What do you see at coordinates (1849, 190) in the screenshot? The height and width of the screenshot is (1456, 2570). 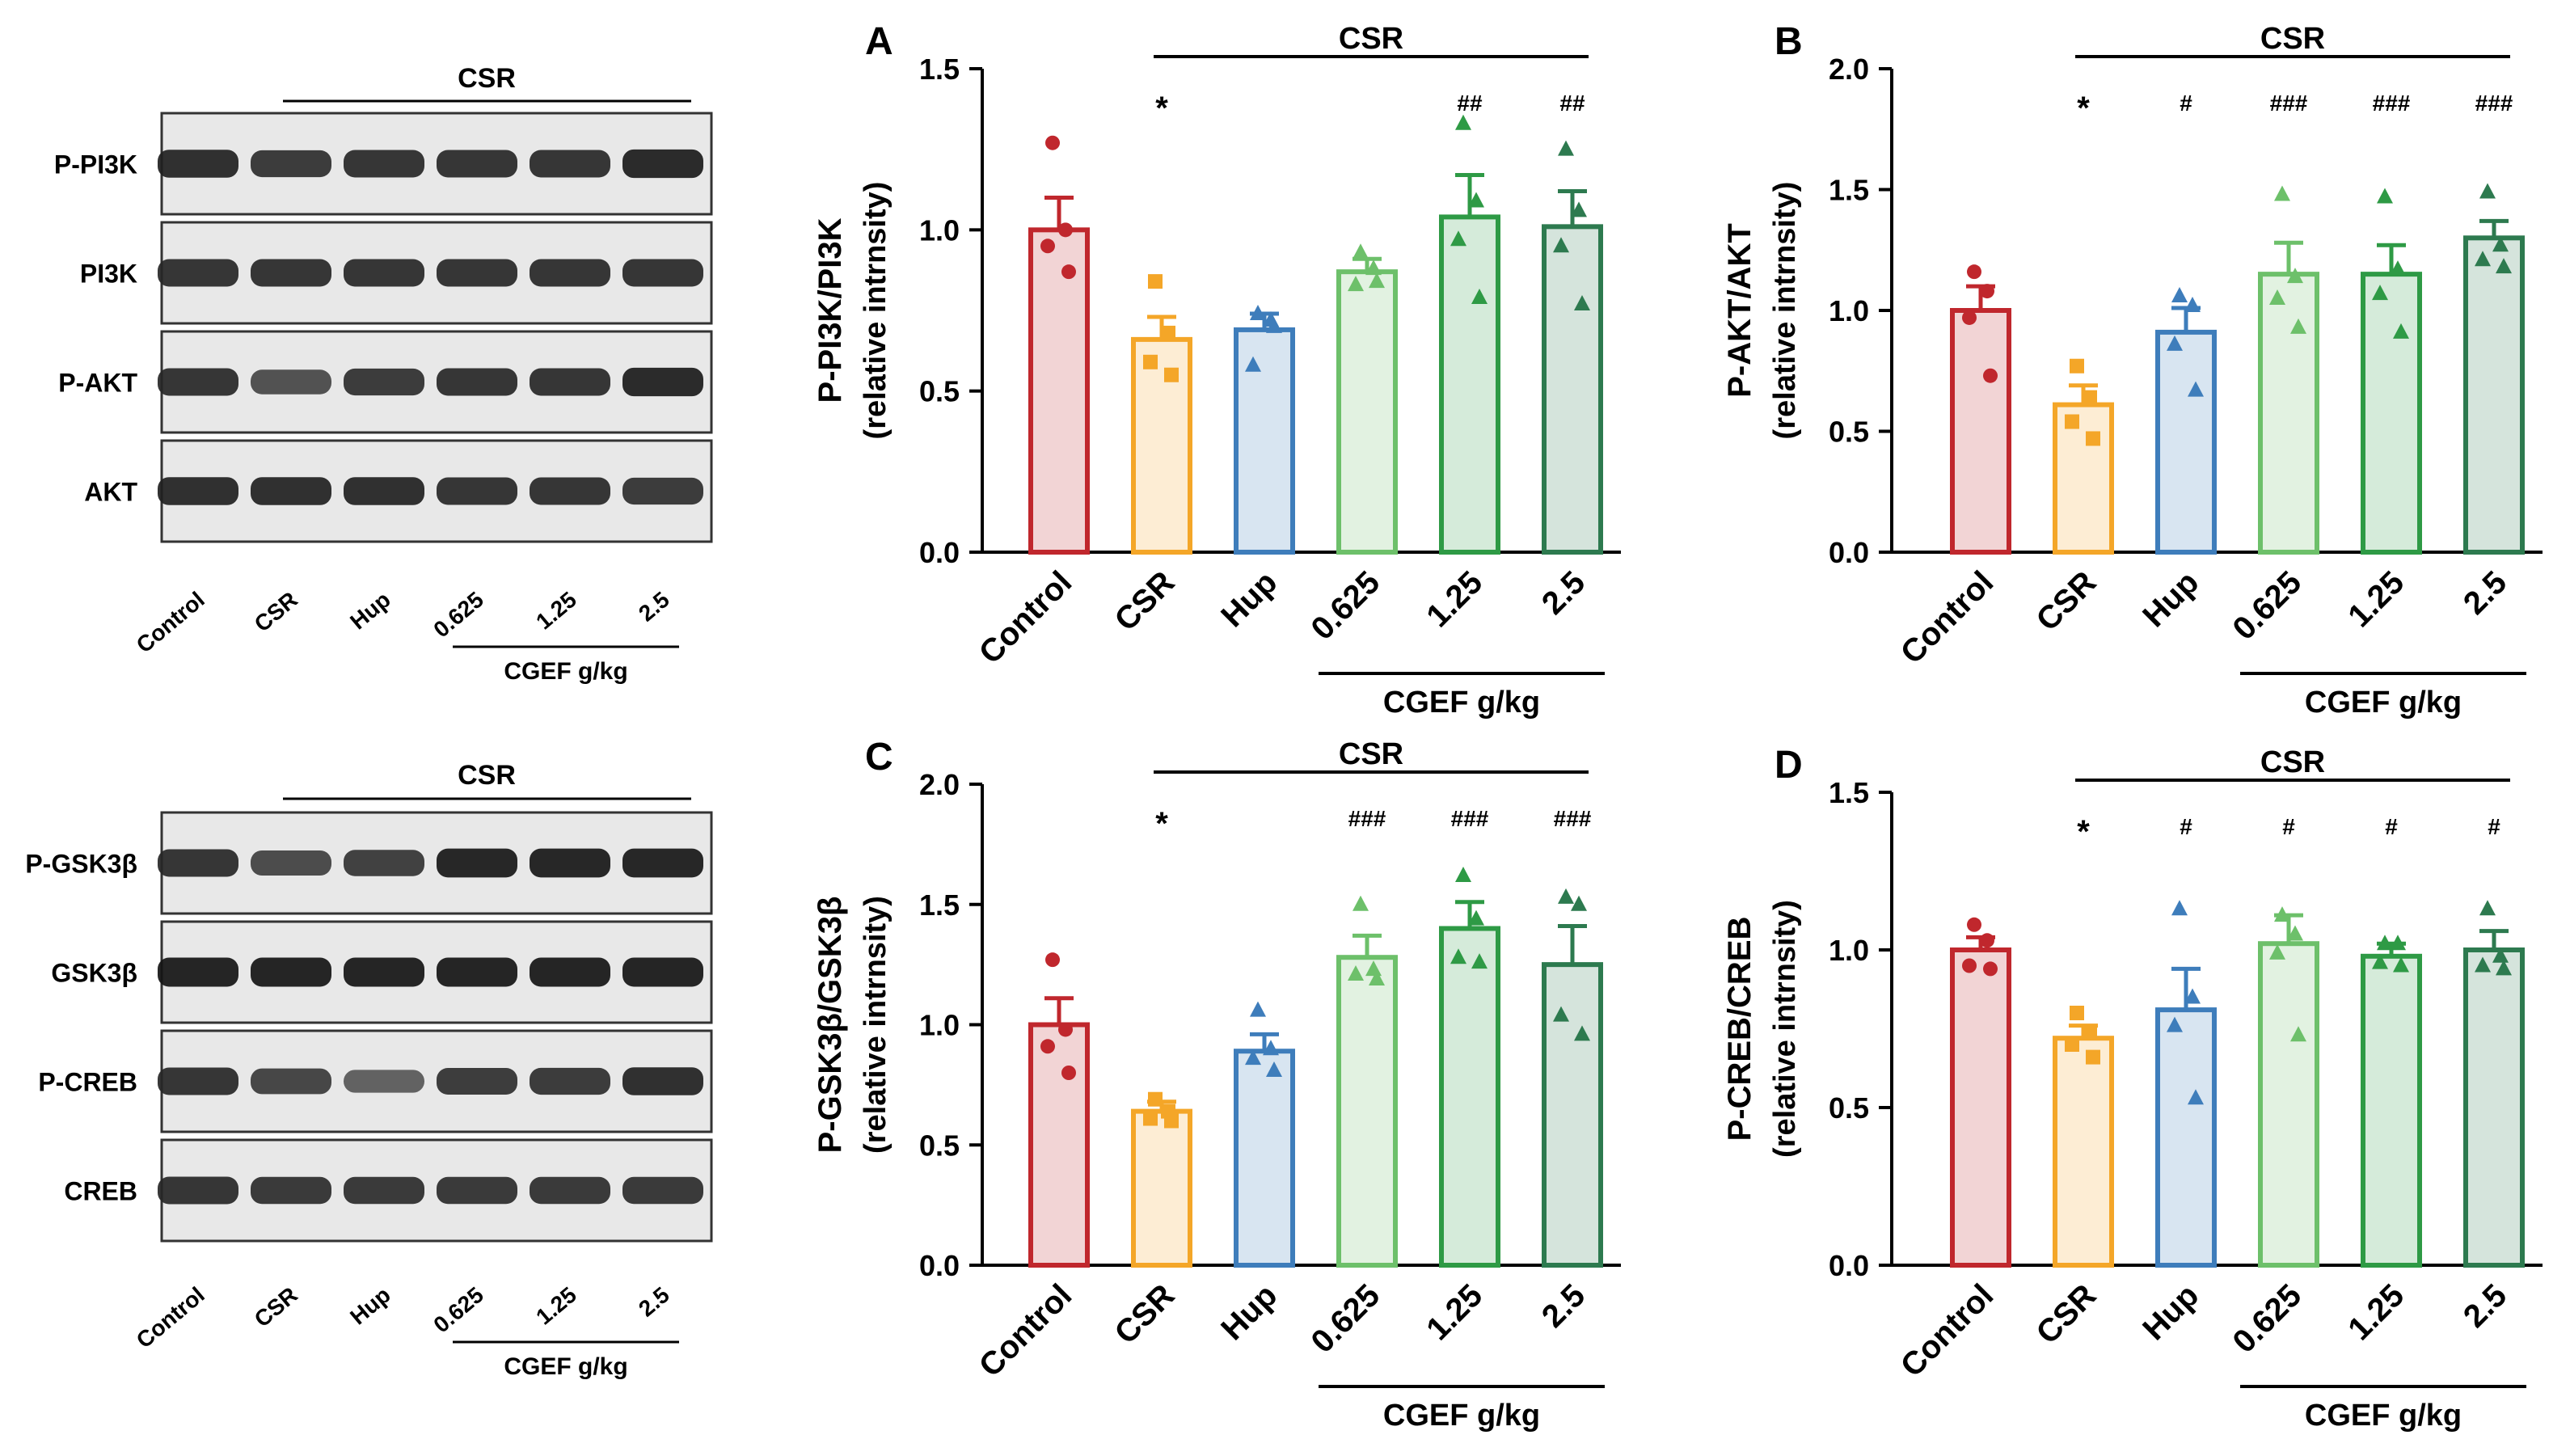 I see `y-tick-label: 1.5` at bounding box center [1849, 190].